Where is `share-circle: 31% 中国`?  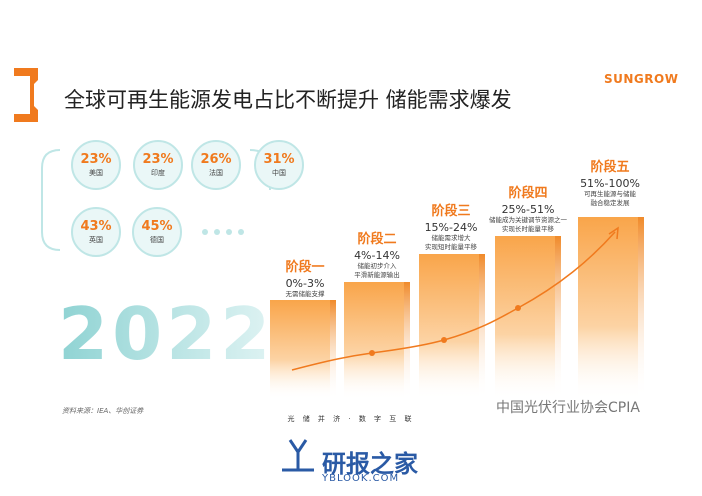 share-circle: 31% 中国 is located at coordinates (279, 165).